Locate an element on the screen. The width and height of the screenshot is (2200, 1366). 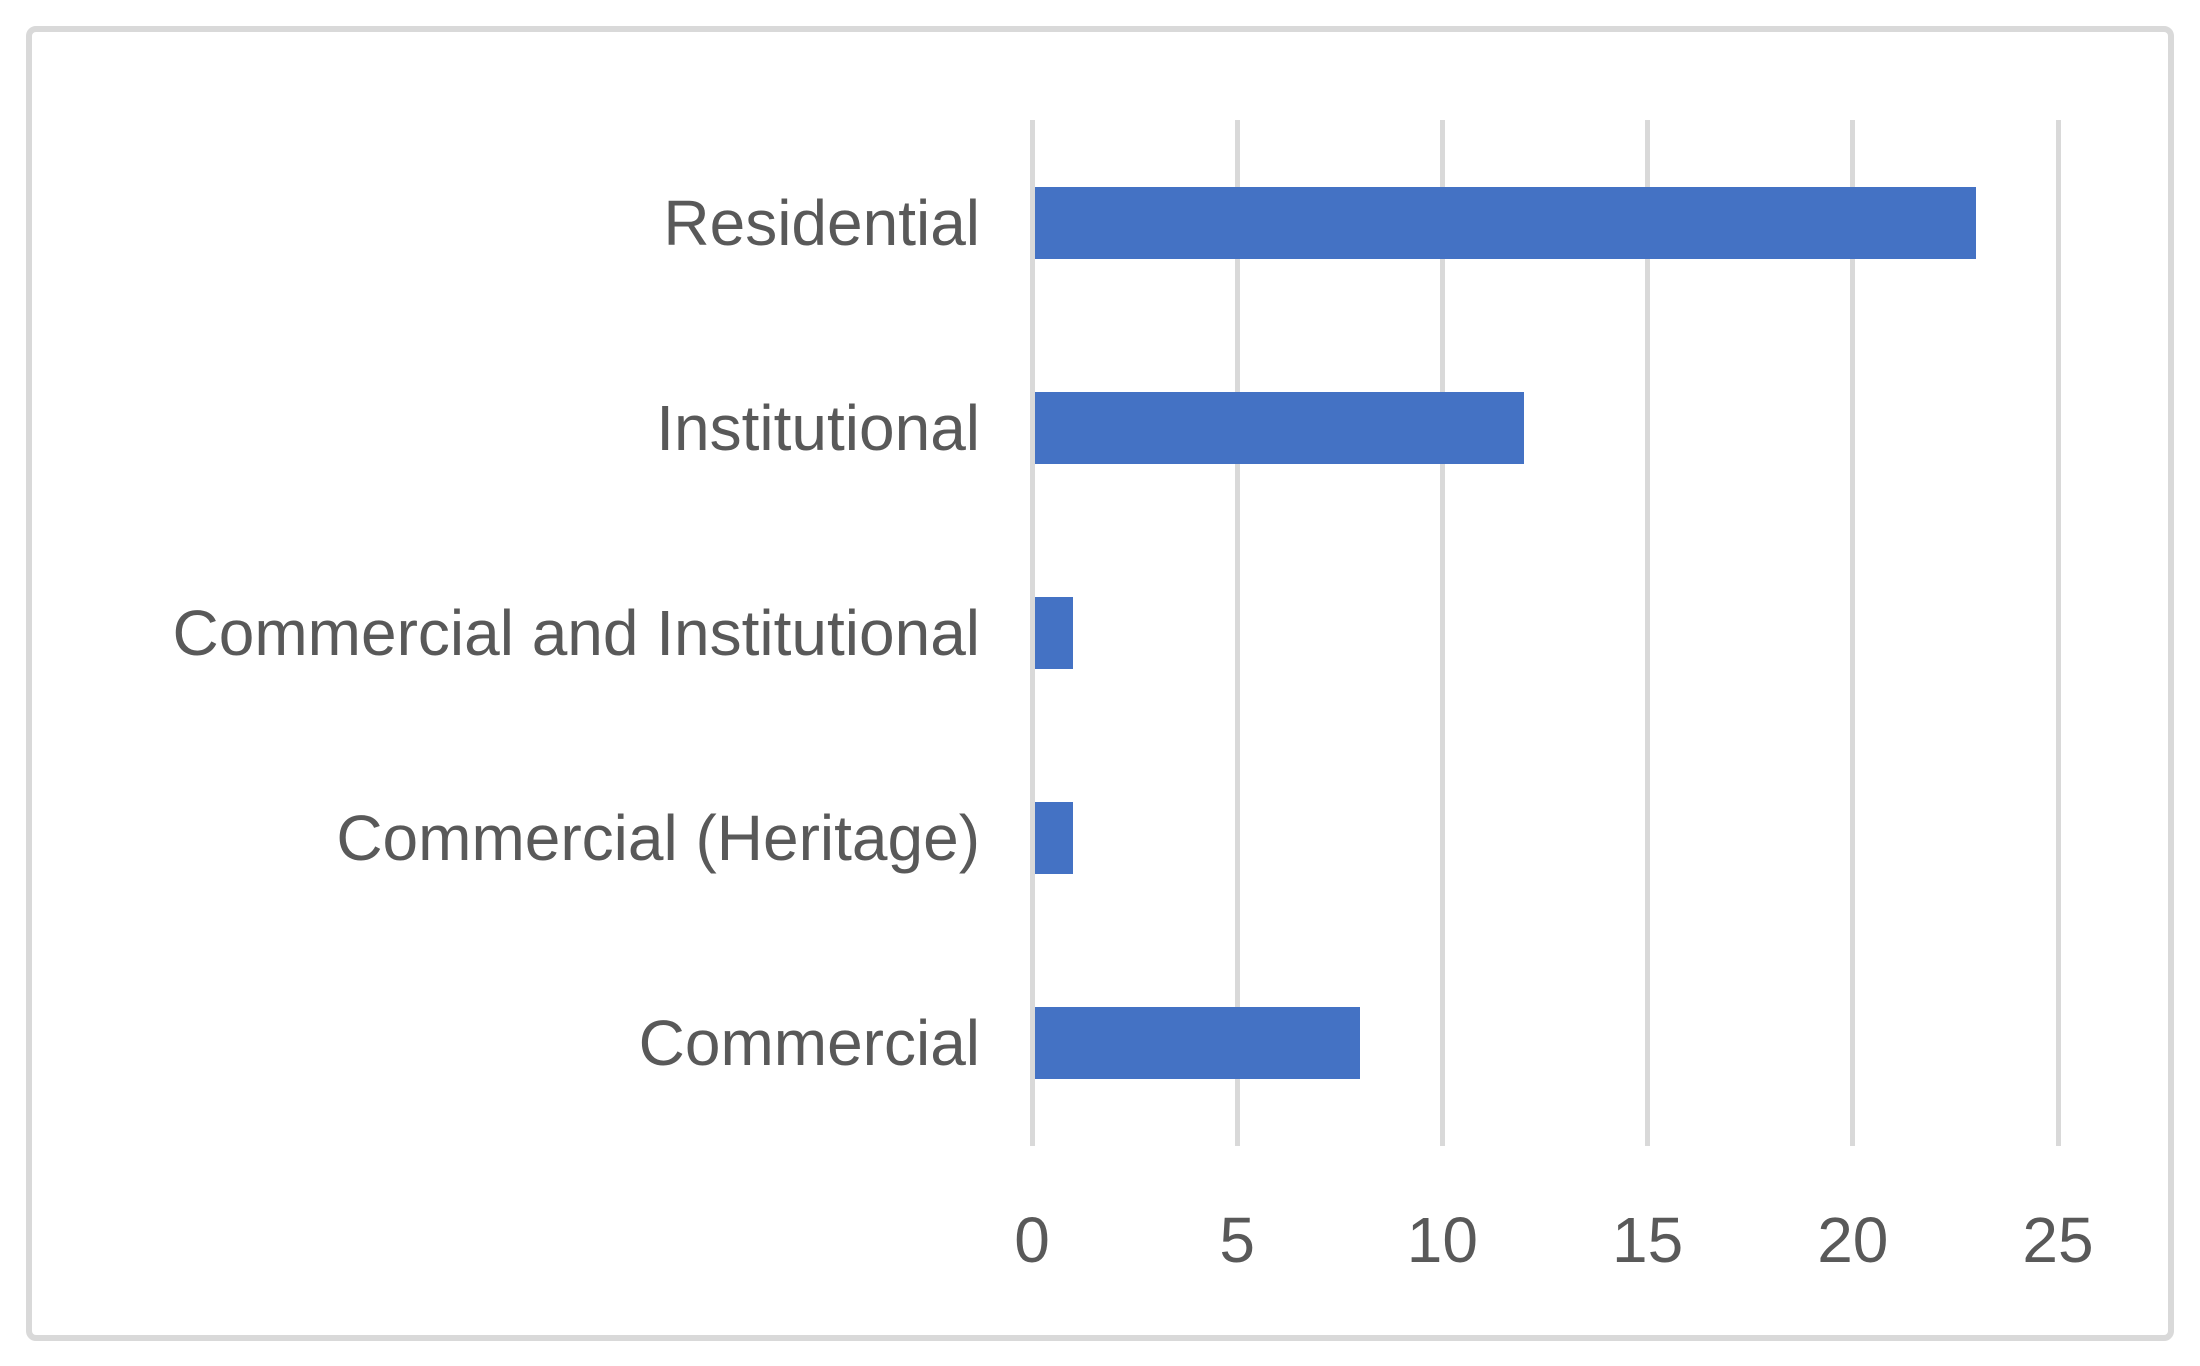
bar-commercial-and-institutional is located at coordinates (1054, 633).